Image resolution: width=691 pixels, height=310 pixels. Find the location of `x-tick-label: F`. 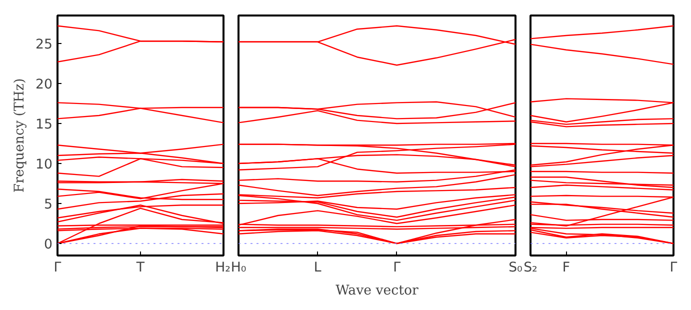

x-tick-label: F is located at coordinates (566, 268).